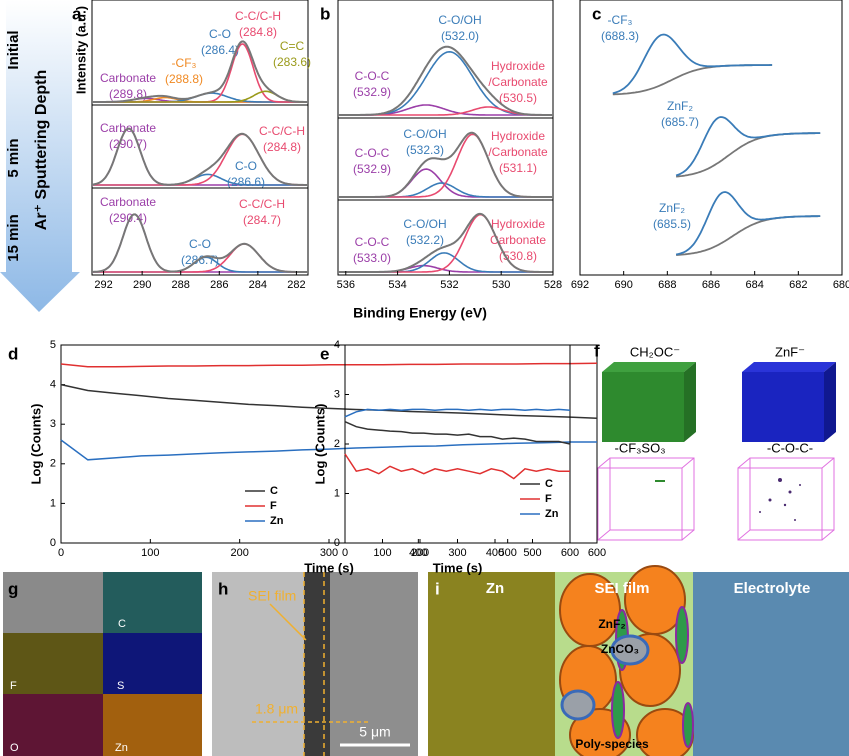 This screenshot has width=849, height=756. Describe the element at coordinates (667, 285) in the screenshot. I see `x-tick-label: 688` at that location.